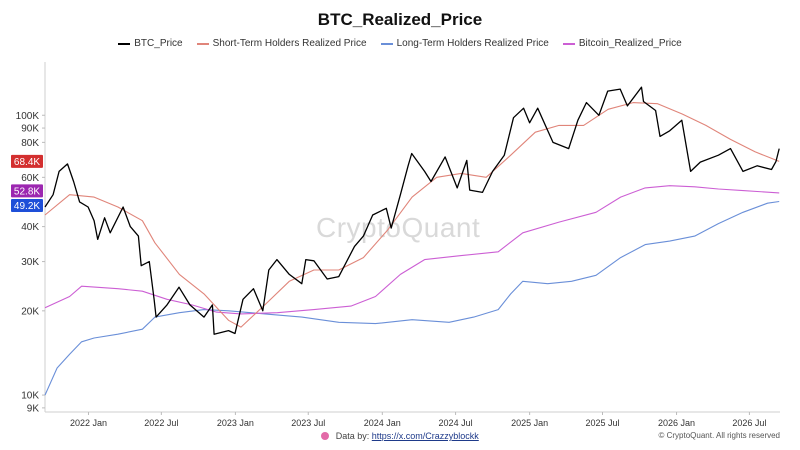 The height and width of the screenshot is (450, 800). I want to click on y-tick-label: 9K, so click(33, 408).